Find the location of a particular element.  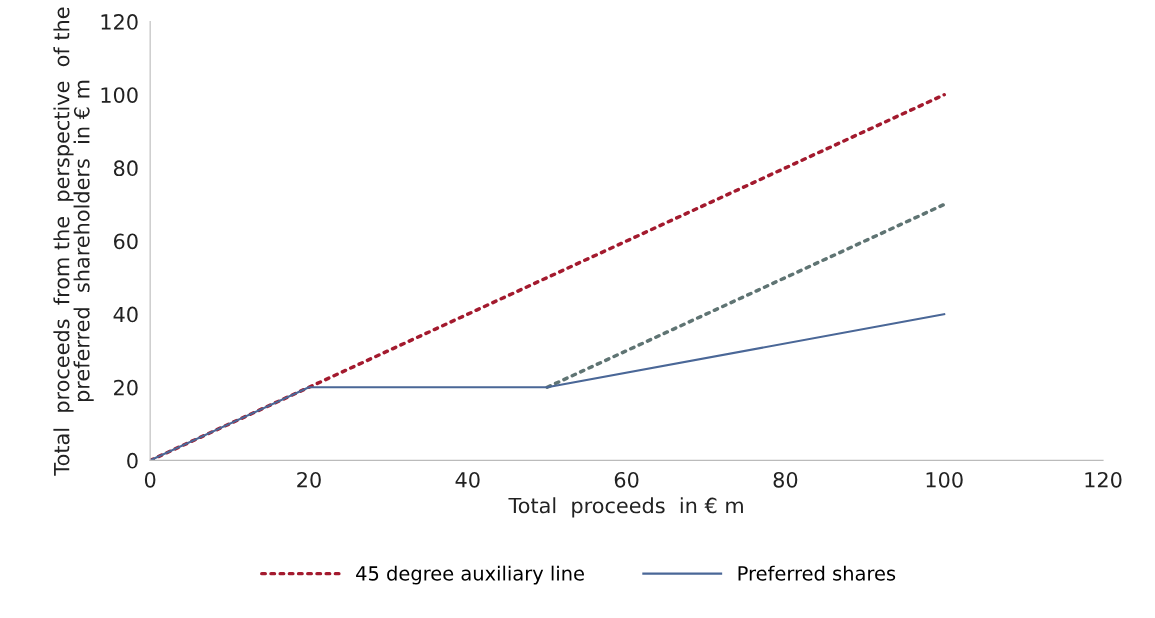

x-axis-title: Total proceeds in € m is located at coordinates (625, 507).